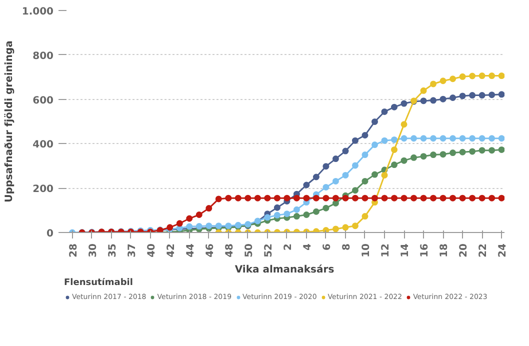  What do you see at coordinates (43, 190) in the screenshot?
I see `y-tick-label: 200` at bounding box center [43, 190].